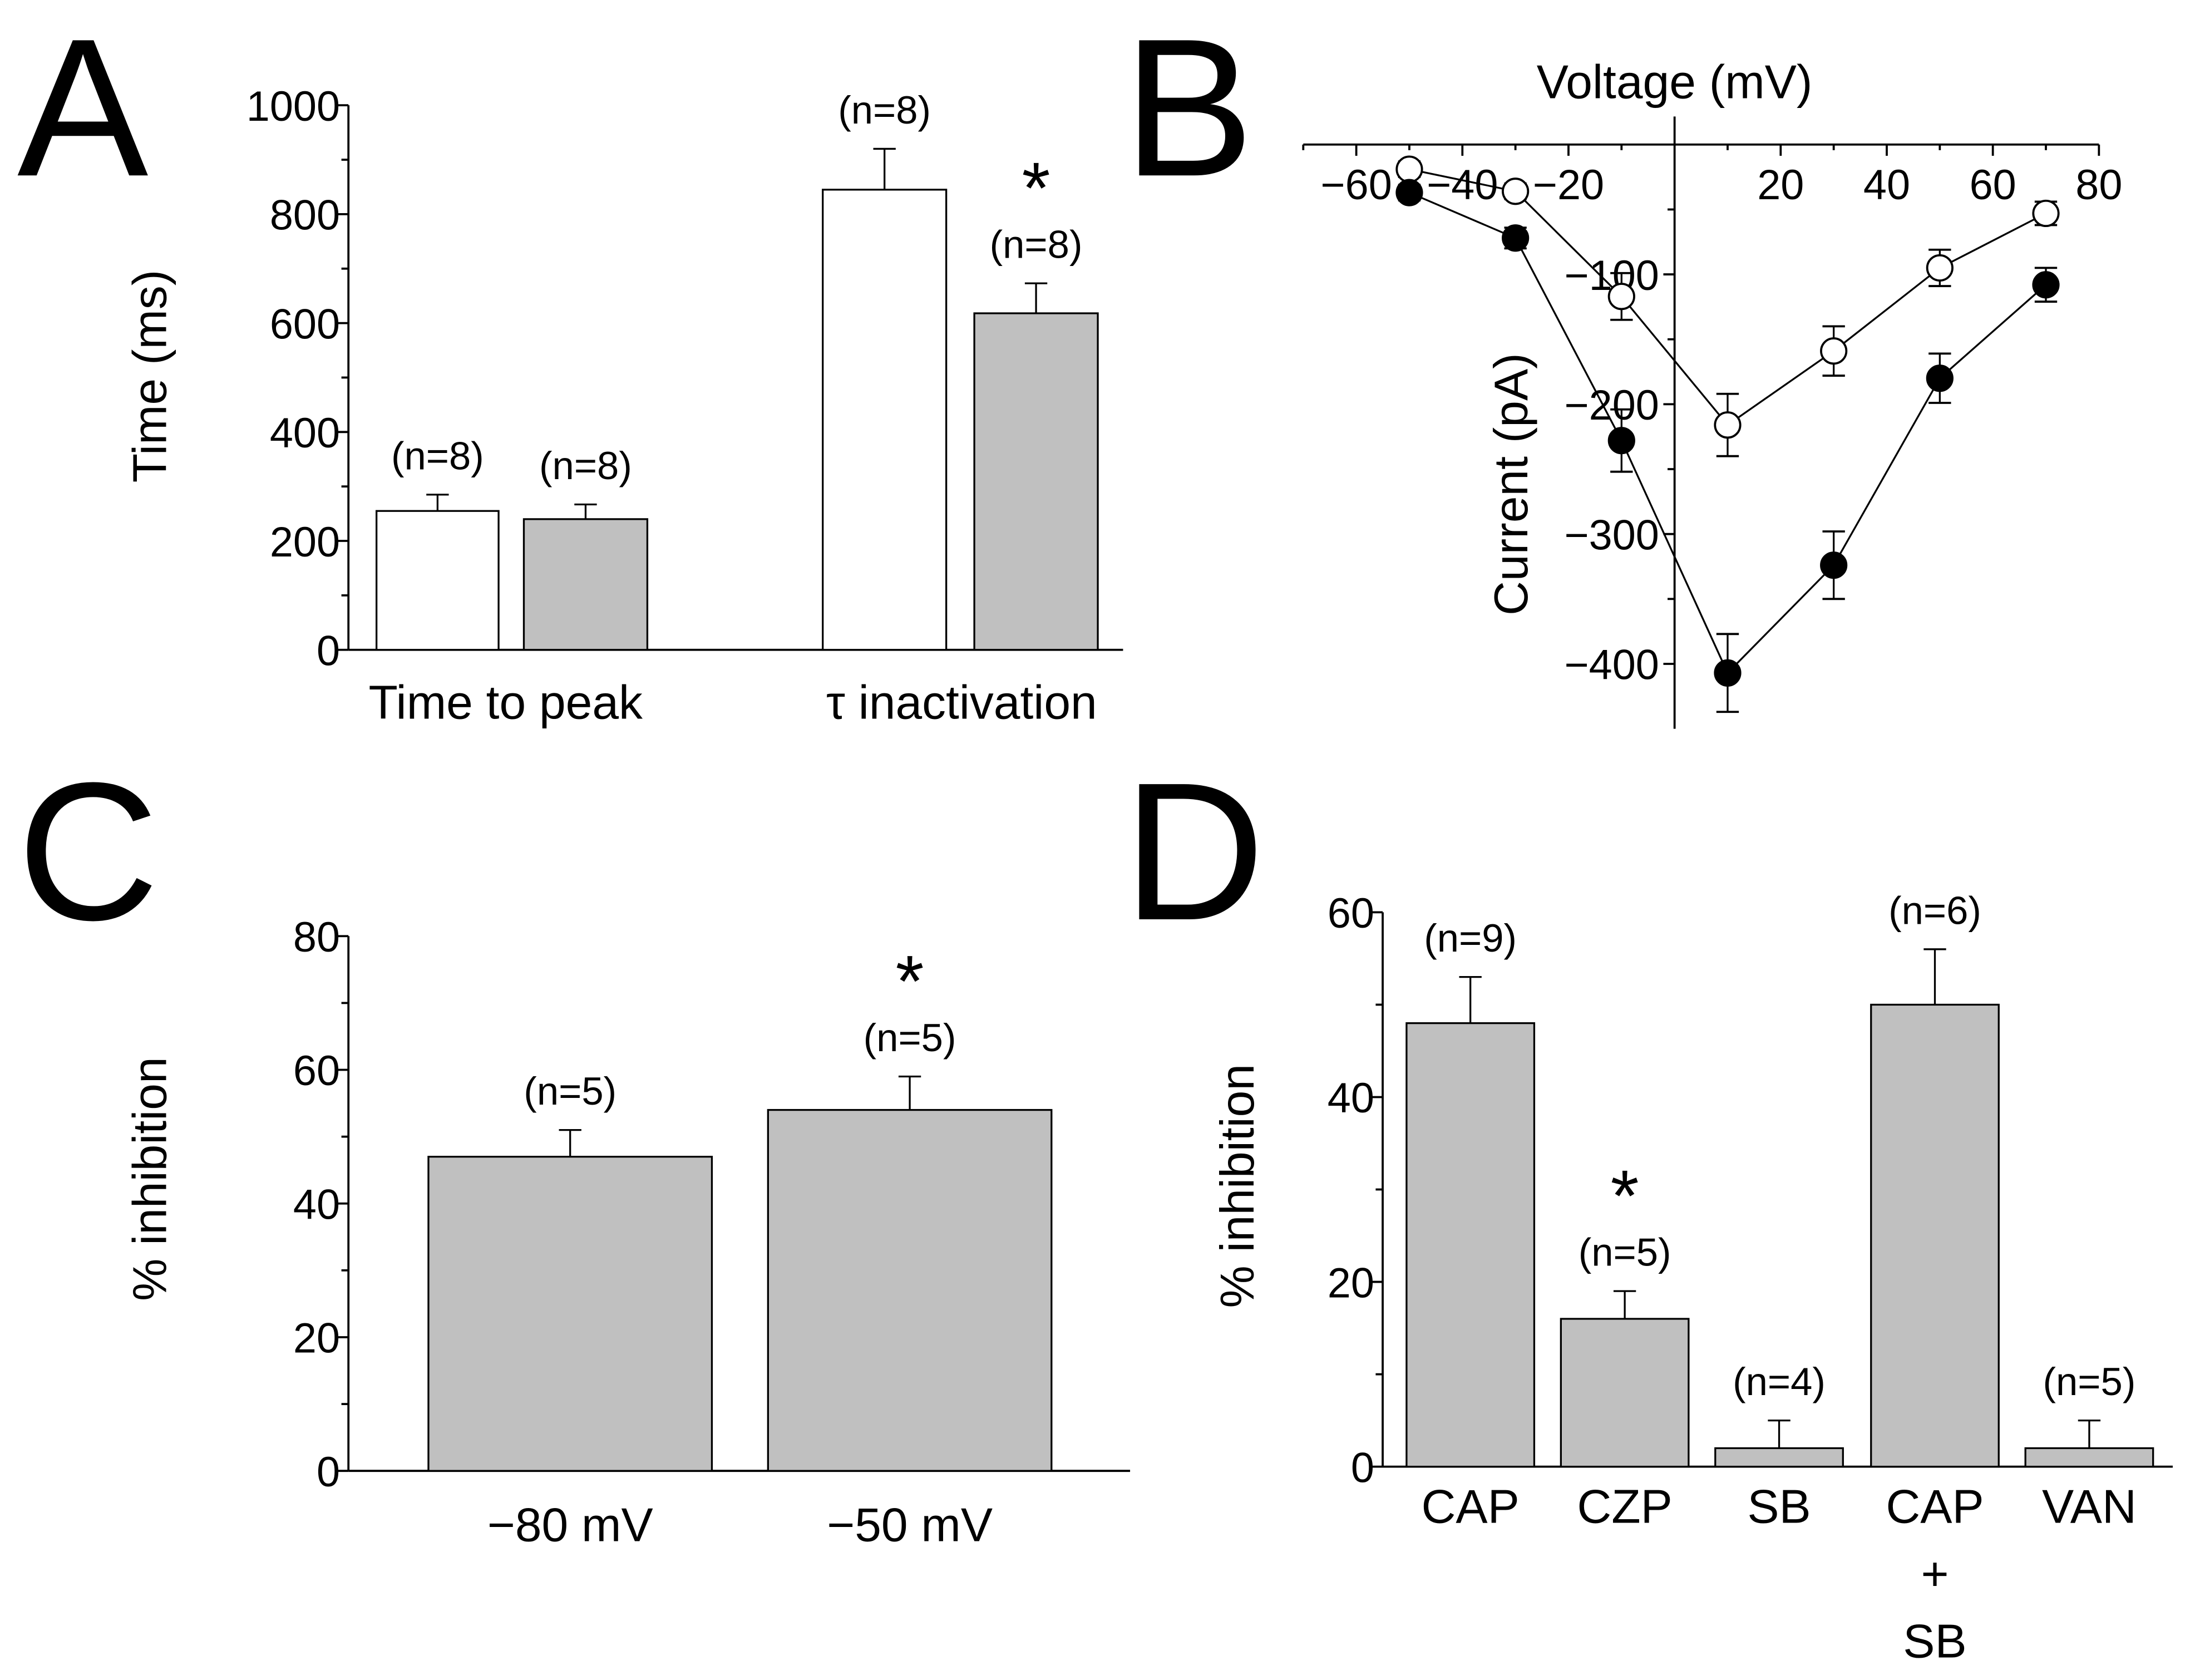  What do you see at coordinates (2098, 186) in the screenshot?
I see `x-tick-label: 80` at bounding box center [2098, 186].